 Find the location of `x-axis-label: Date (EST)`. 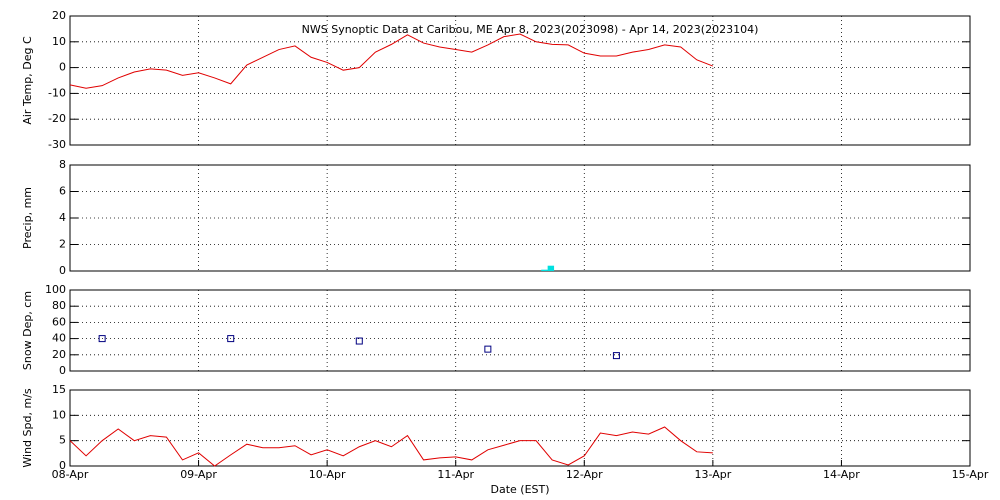

x-axis-label: Date (EST) is located at coordinates (519, 489).